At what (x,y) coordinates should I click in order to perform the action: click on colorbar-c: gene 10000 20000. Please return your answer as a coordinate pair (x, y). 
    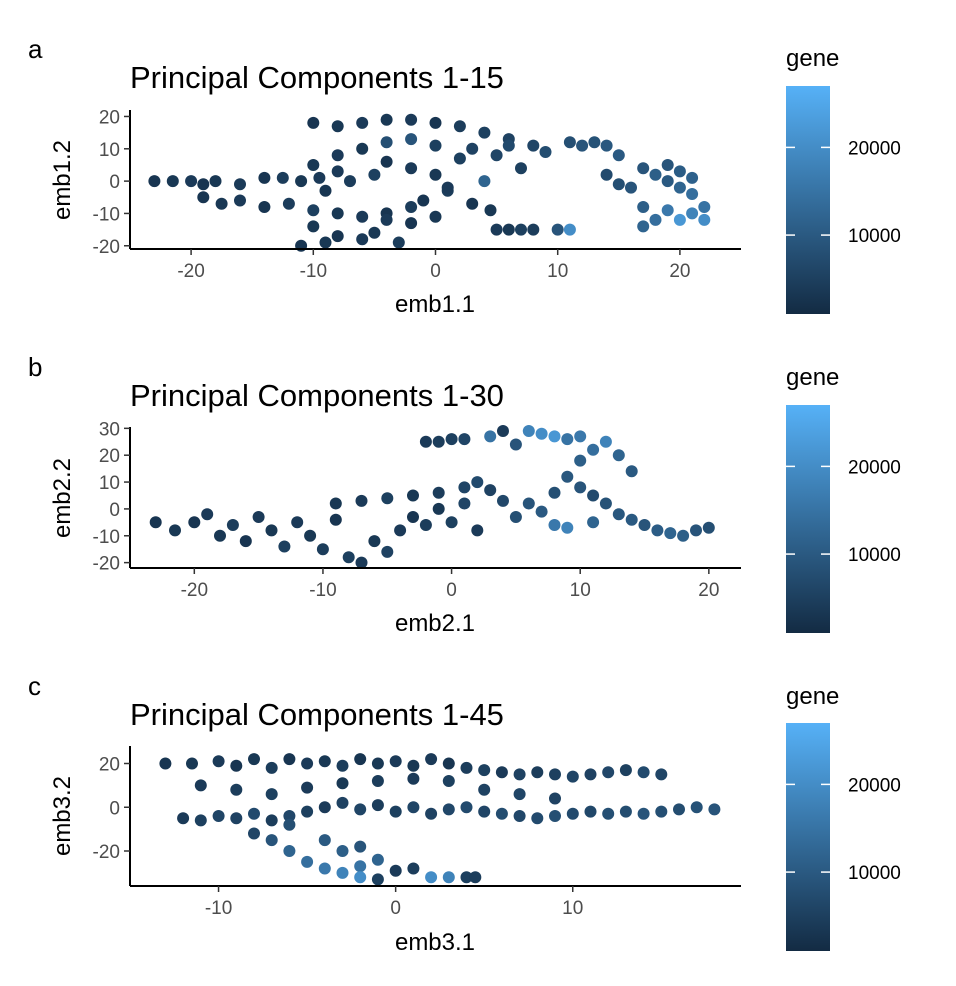
    Looking at the image, I should click on (843, 817).